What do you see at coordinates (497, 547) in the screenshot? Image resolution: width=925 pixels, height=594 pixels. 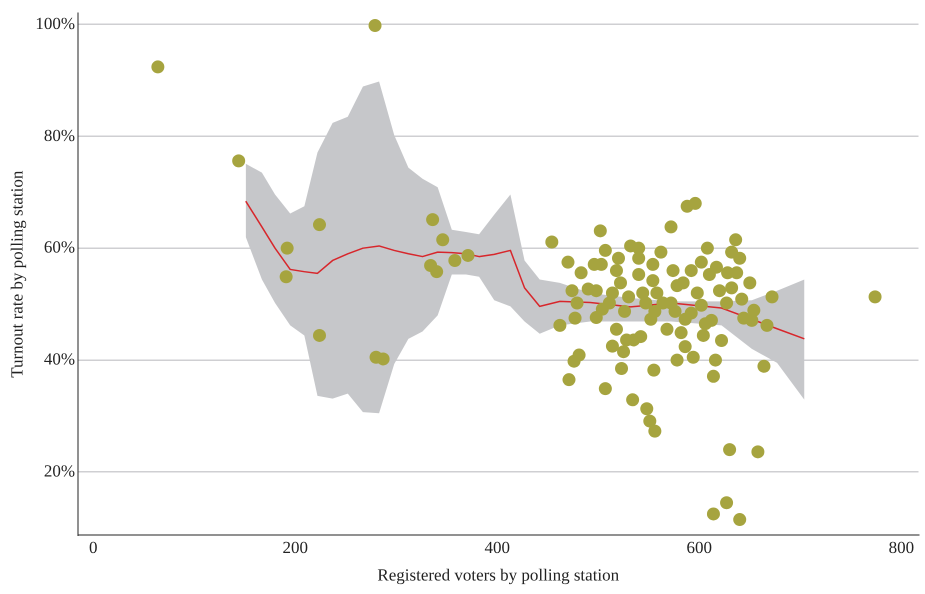 I see `x-tick-label: 400` at bounding box center [497, 547].